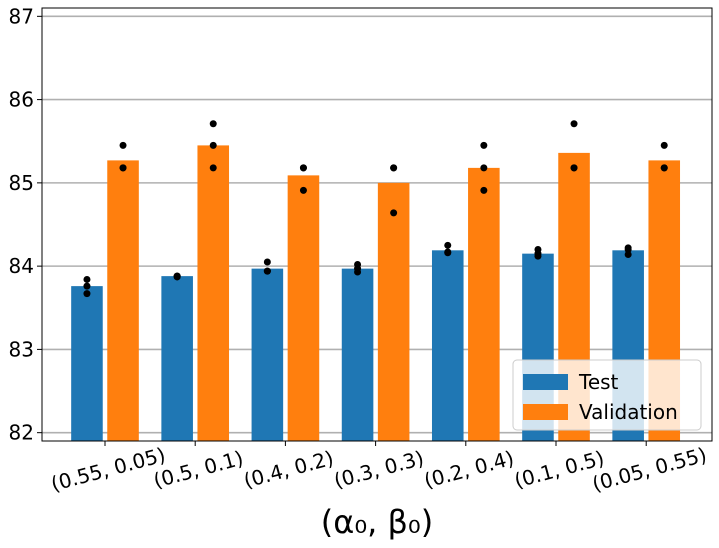 Image resolution: width=719 pixels, height=548 pixels. Describe the element at coordinates (628, 412) in the screenshot. I see `legend-label: Validation` at that location.